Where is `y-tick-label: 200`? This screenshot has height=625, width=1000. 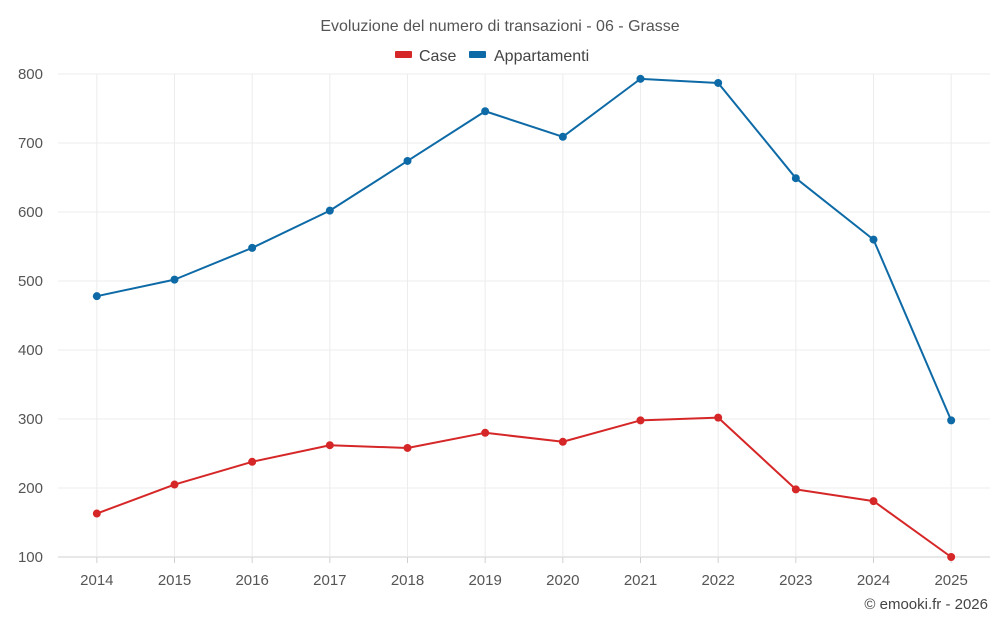 y-tick-label: 200 is located at coordinates (30, 488).